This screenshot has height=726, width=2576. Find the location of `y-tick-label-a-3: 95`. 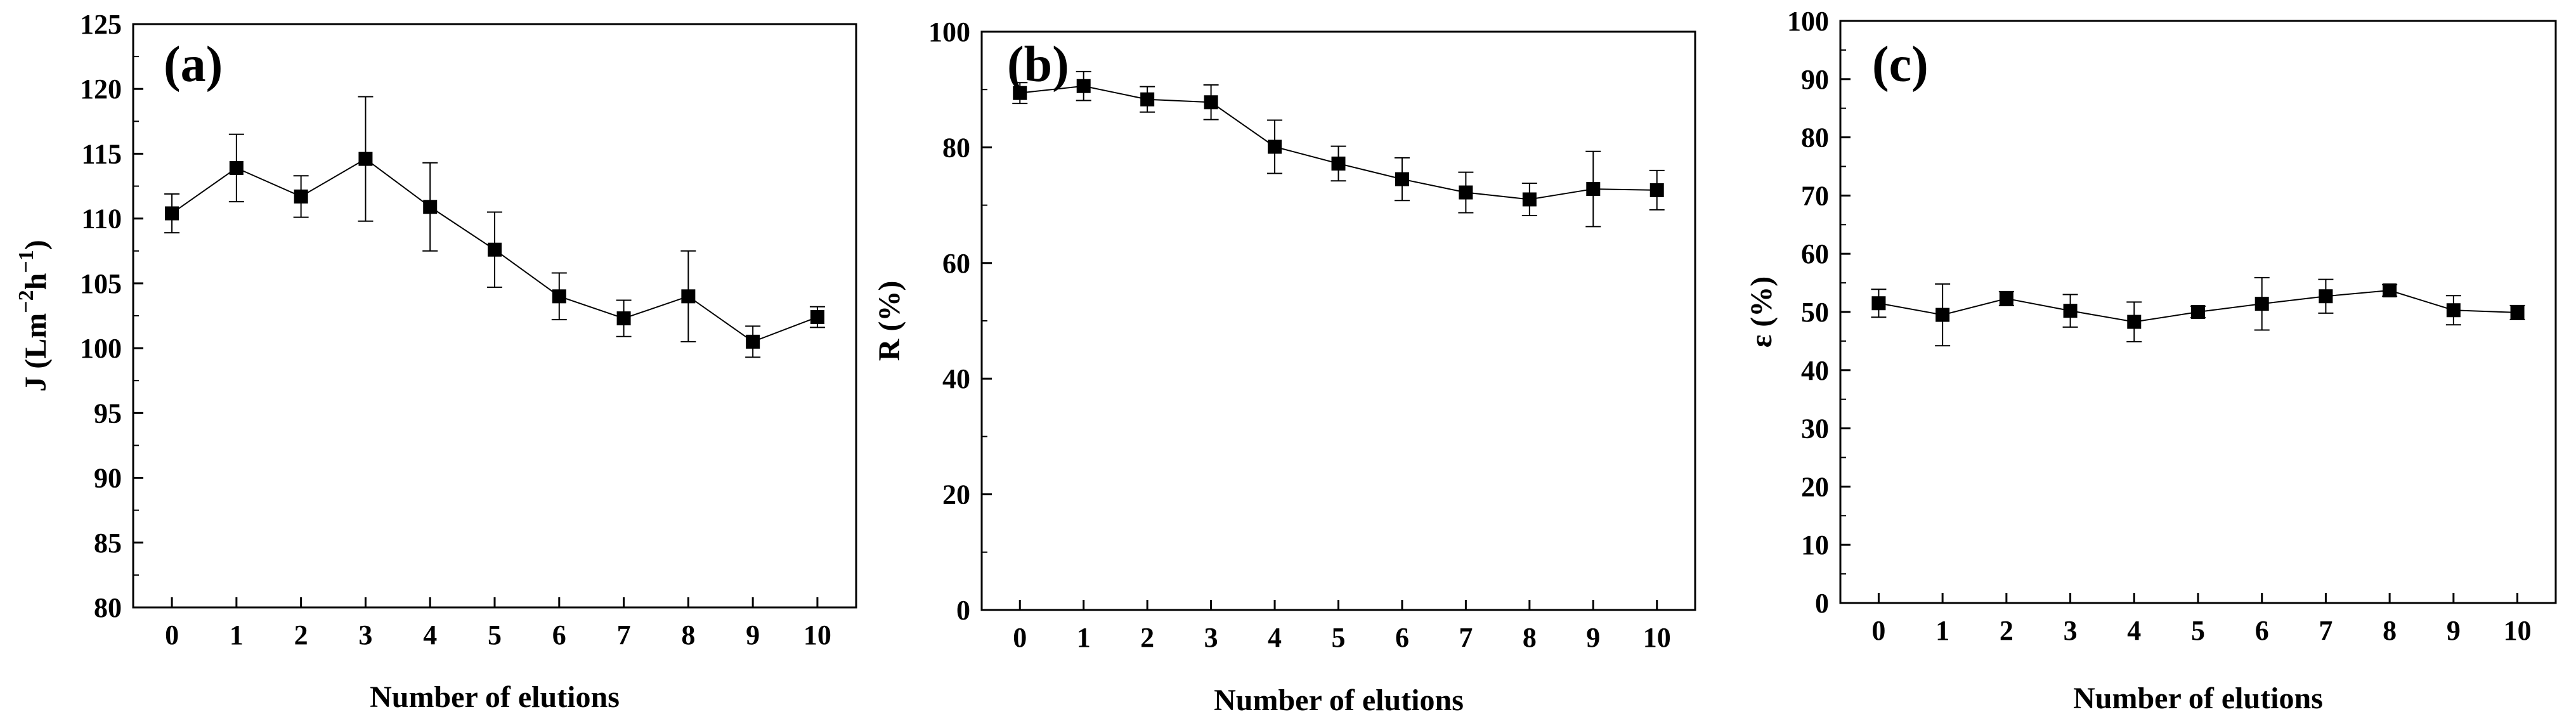

y-tick-label-a-3: 95 is located at coordinates (108, 413).